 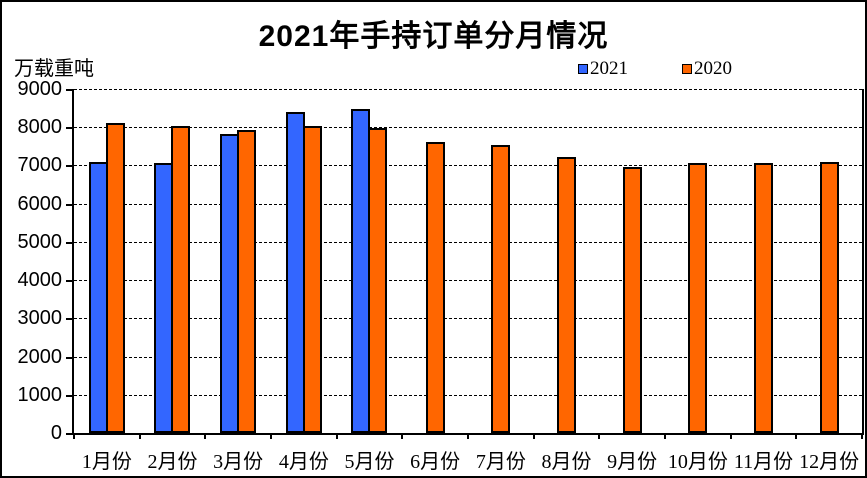 I want to click on bar-group-10月份, so click(x=698, y=261).